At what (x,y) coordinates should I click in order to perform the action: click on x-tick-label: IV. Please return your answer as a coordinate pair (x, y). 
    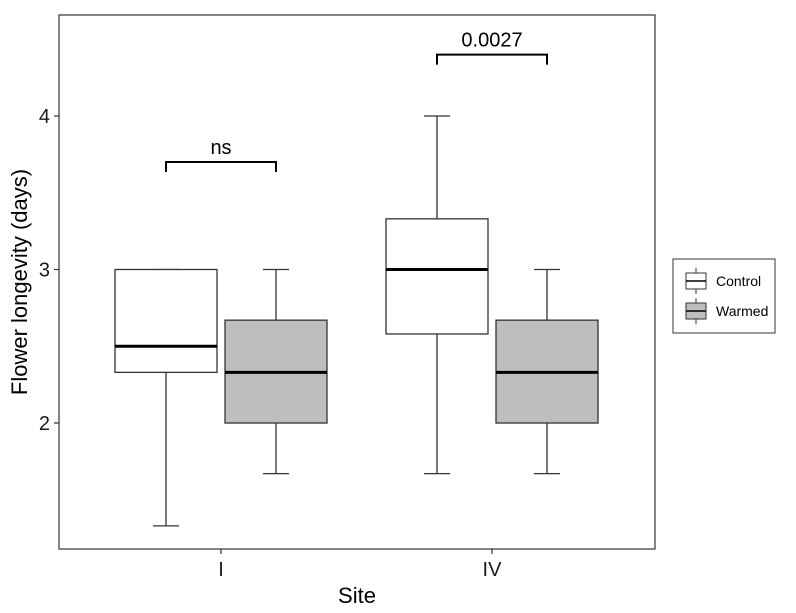
    Looking at the image, I should click on (493, 570).